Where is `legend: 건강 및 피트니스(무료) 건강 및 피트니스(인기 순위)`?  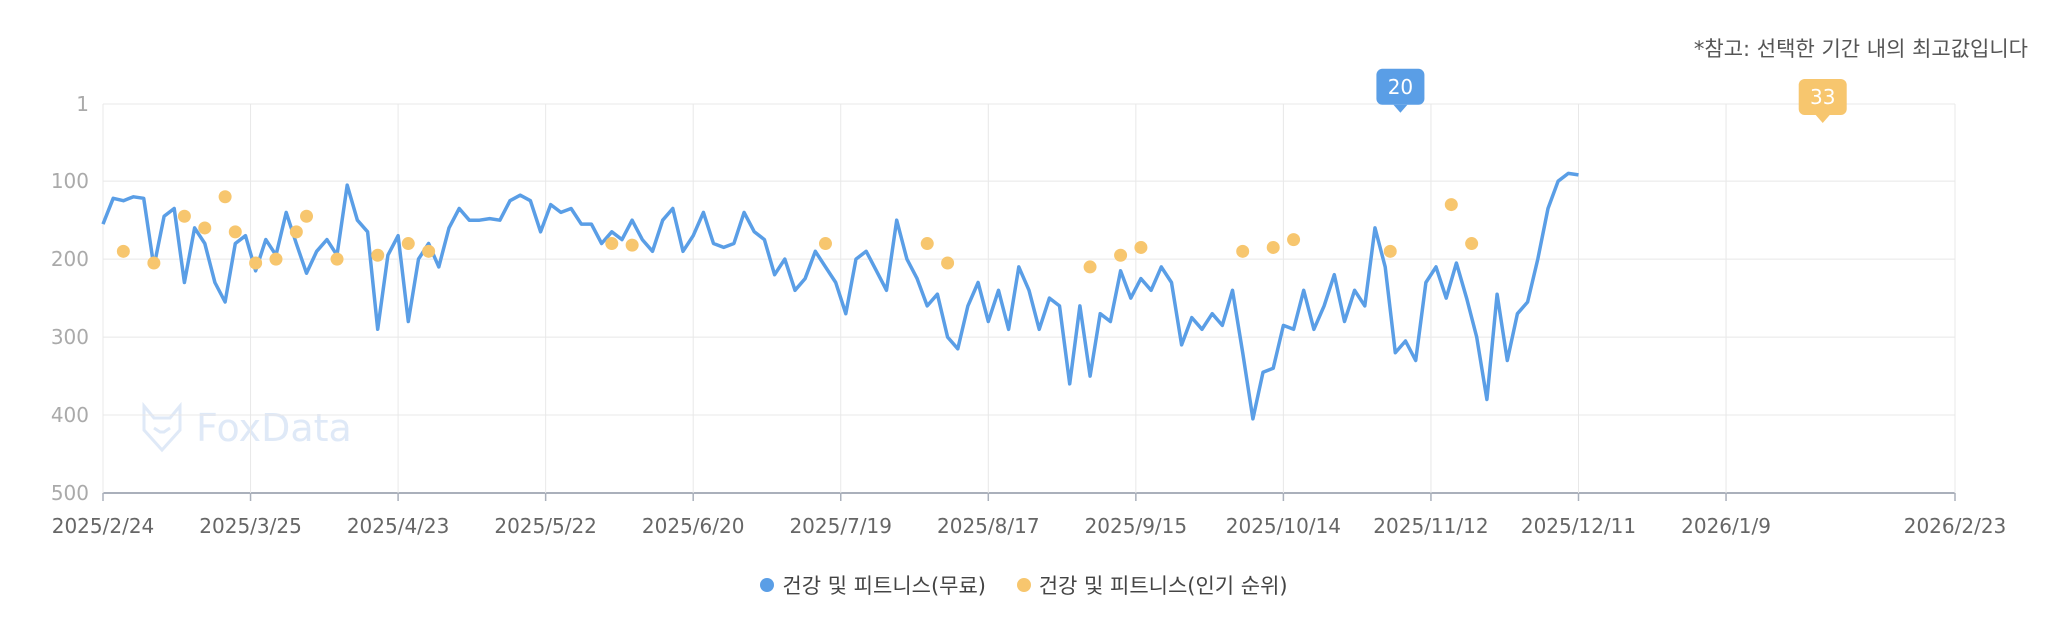 legend: 건강 및 피트니스(무료) 건강 및 피트니스(인기 순위) is located at coordinates (1024, 585).